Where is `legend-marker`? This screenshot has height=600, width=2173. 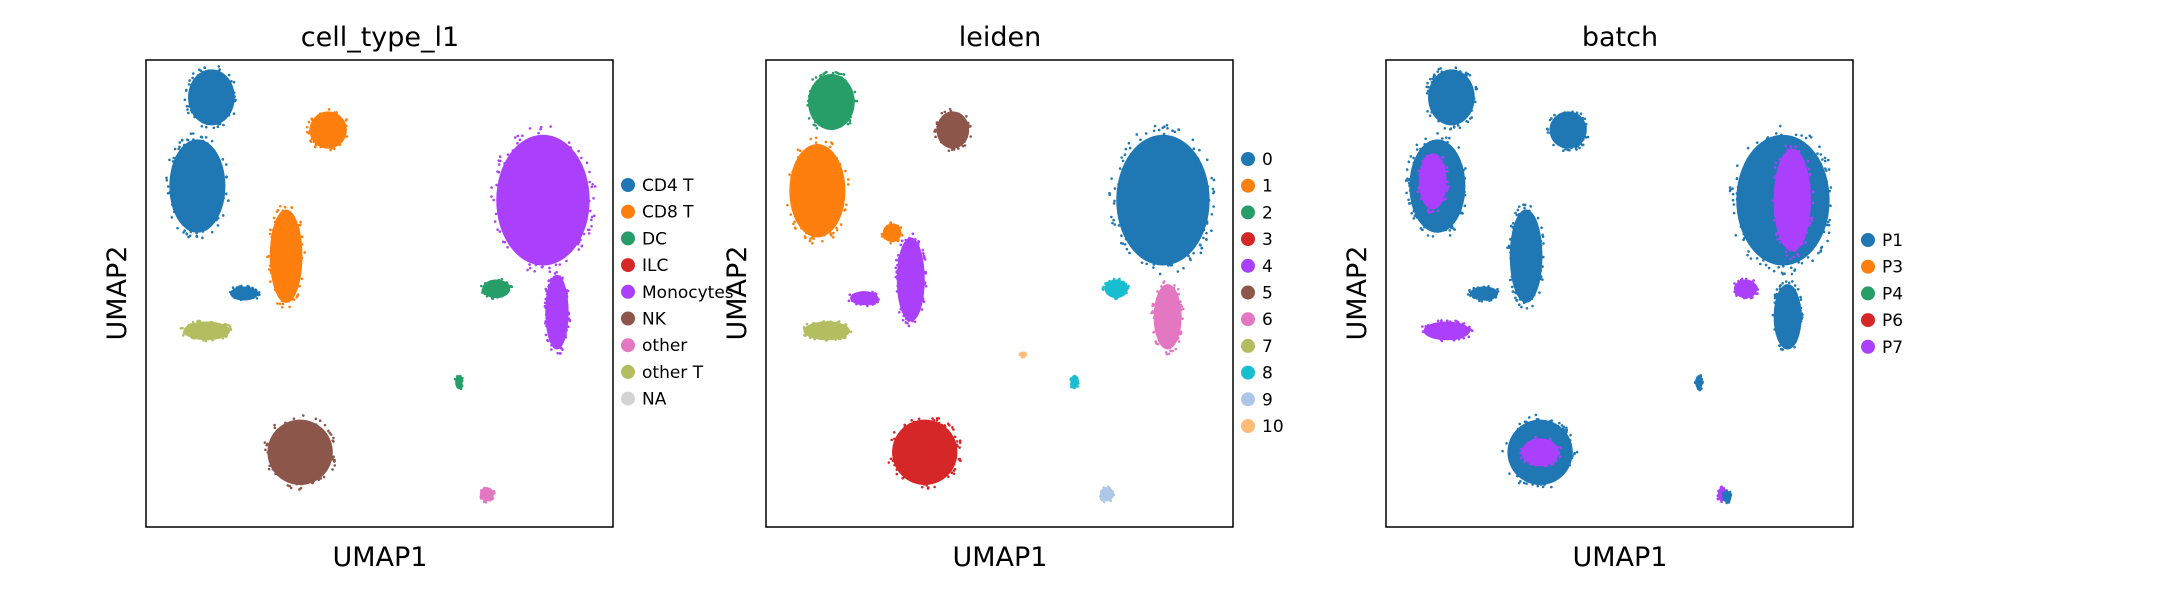
legend-marker is located at coordinates (1248, 292).